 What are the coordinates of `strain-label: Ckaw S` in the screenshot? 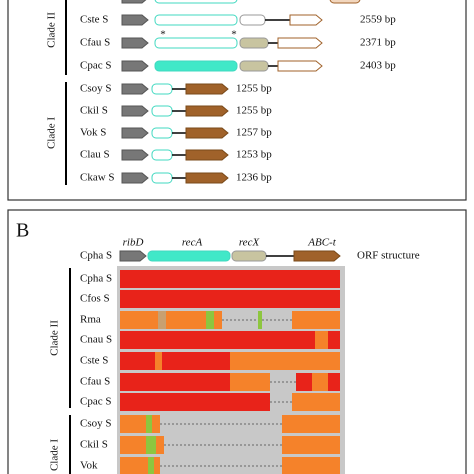 It's located at (97, 178).